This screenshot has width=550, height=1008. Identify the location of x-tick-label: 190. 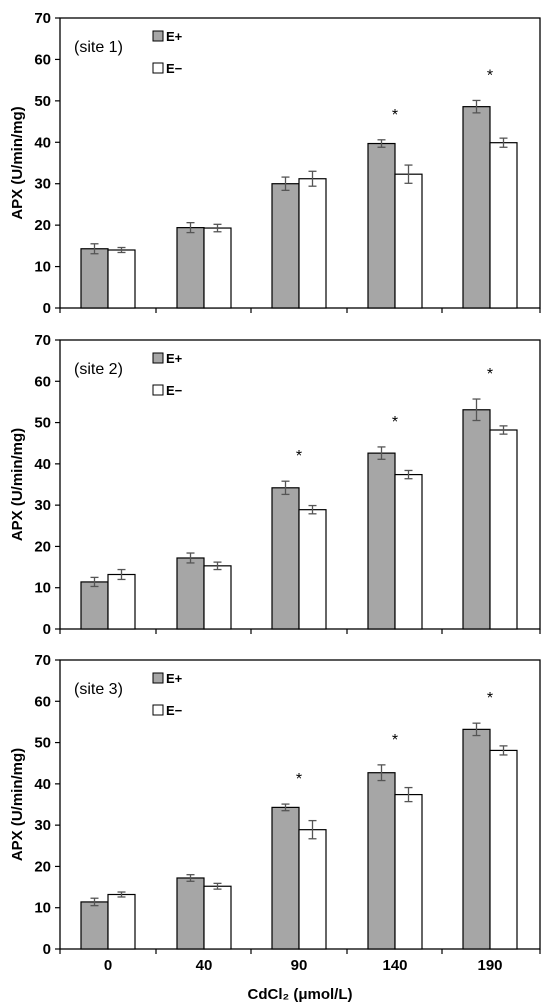
(489, 965).